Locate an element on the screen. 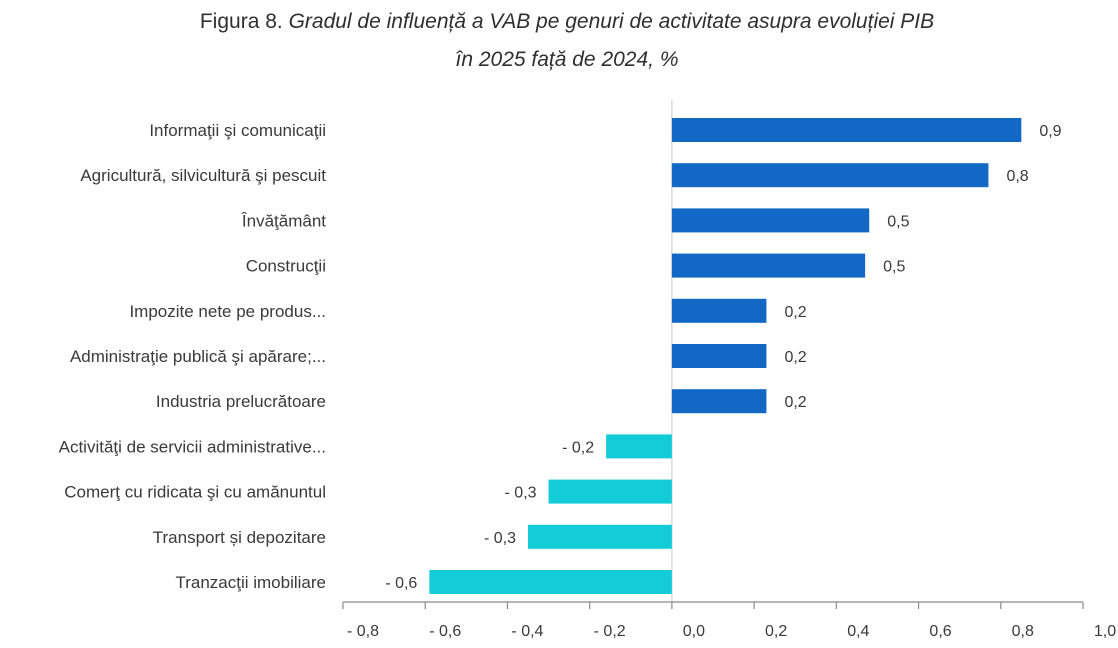 The image size is (1118, 648). x-tick-label: 0,4 is located at coordinates (858, 631).